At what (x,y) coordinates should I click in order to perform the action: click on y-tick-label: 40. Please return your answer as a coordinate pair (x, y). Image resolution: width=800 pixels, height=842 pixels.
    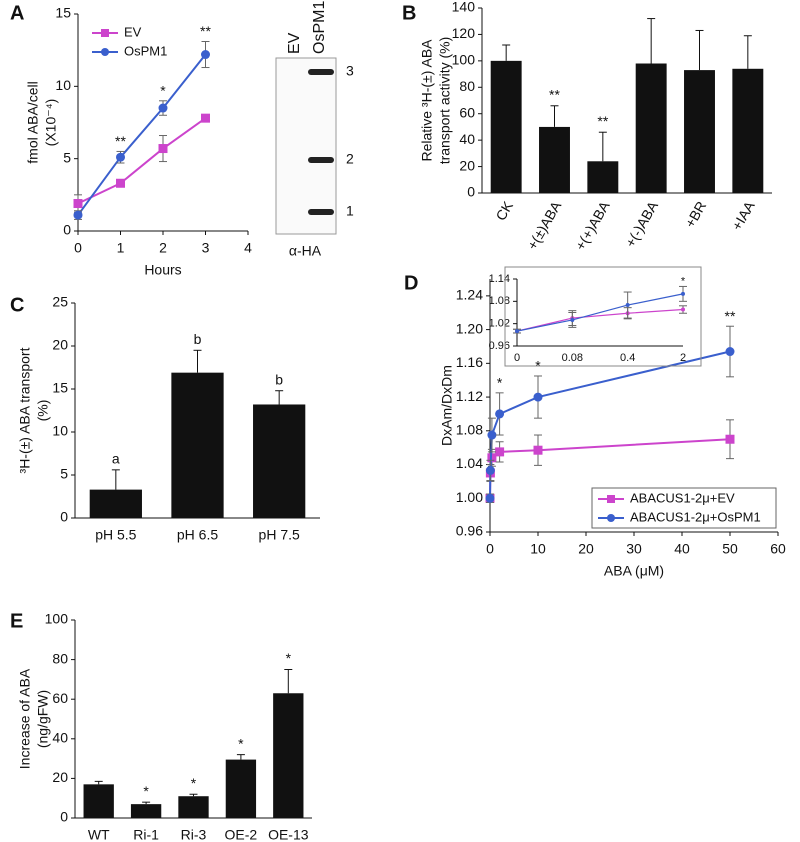
    Looking at the image, I should click on (467, 139).